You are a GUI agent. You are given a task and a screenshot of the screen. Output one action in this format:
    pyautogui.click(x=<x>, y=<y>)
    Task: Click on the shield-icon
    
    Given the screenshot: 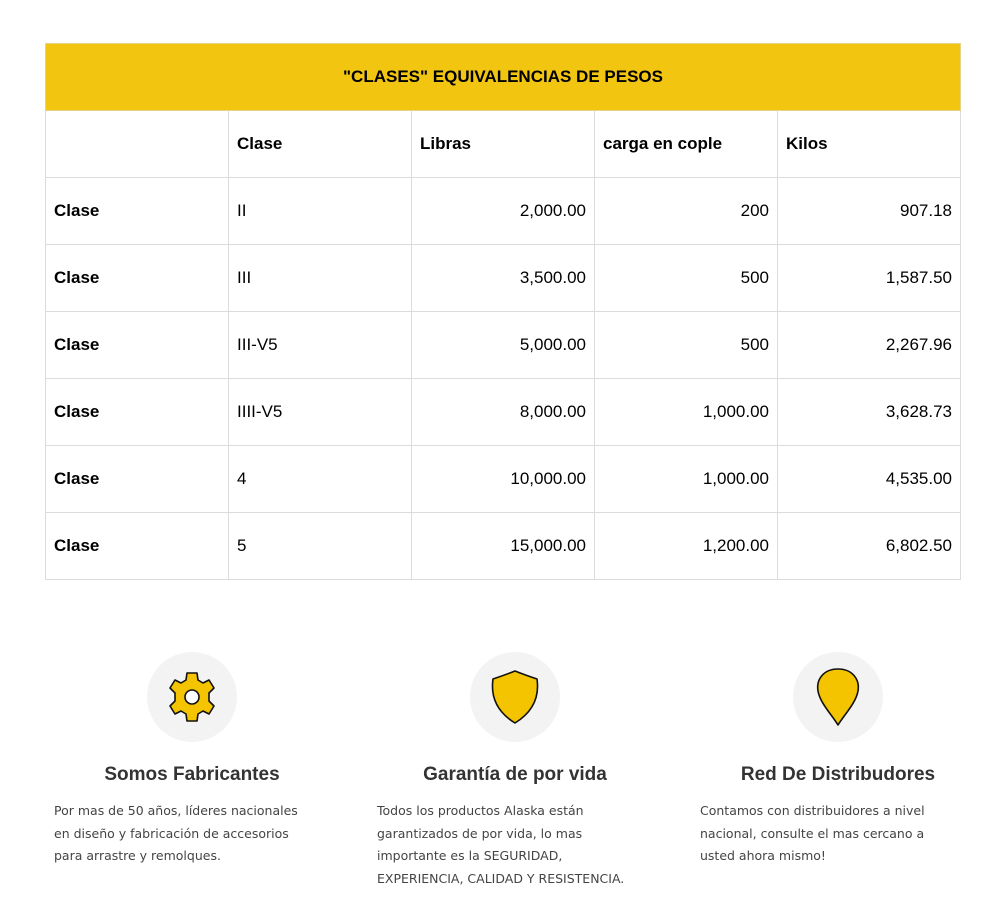 What is the action you would take?
    pyautogui.click(x=515, y=697)
    